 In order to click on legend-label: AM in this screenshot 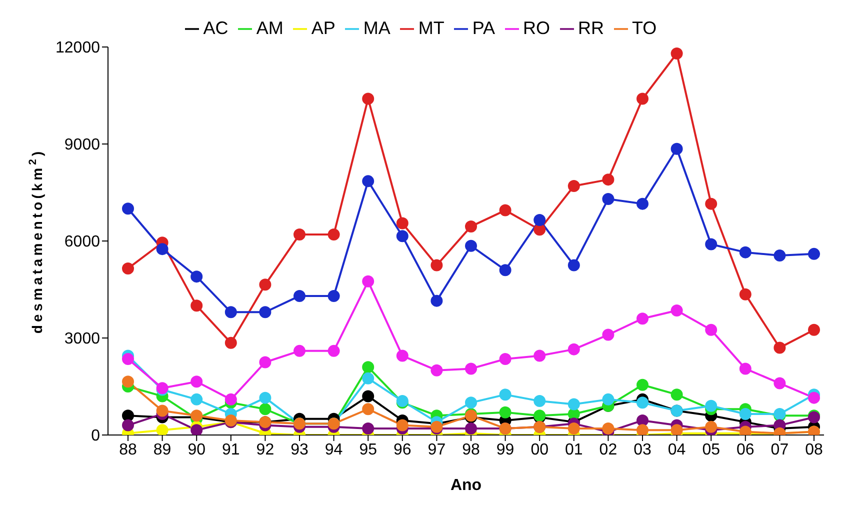, I will do `click(270, 28)`.